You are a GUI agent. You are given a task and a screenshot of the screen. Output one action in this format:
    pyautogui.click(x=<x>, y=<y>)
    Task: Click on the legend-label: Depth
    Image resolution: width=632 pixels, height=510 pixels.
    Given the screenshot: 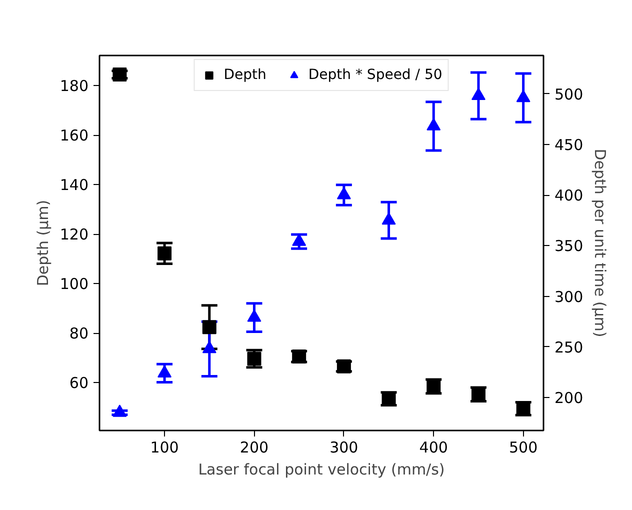 What is the action you would take?
    pyautogui.click(x=245, y=75)
    